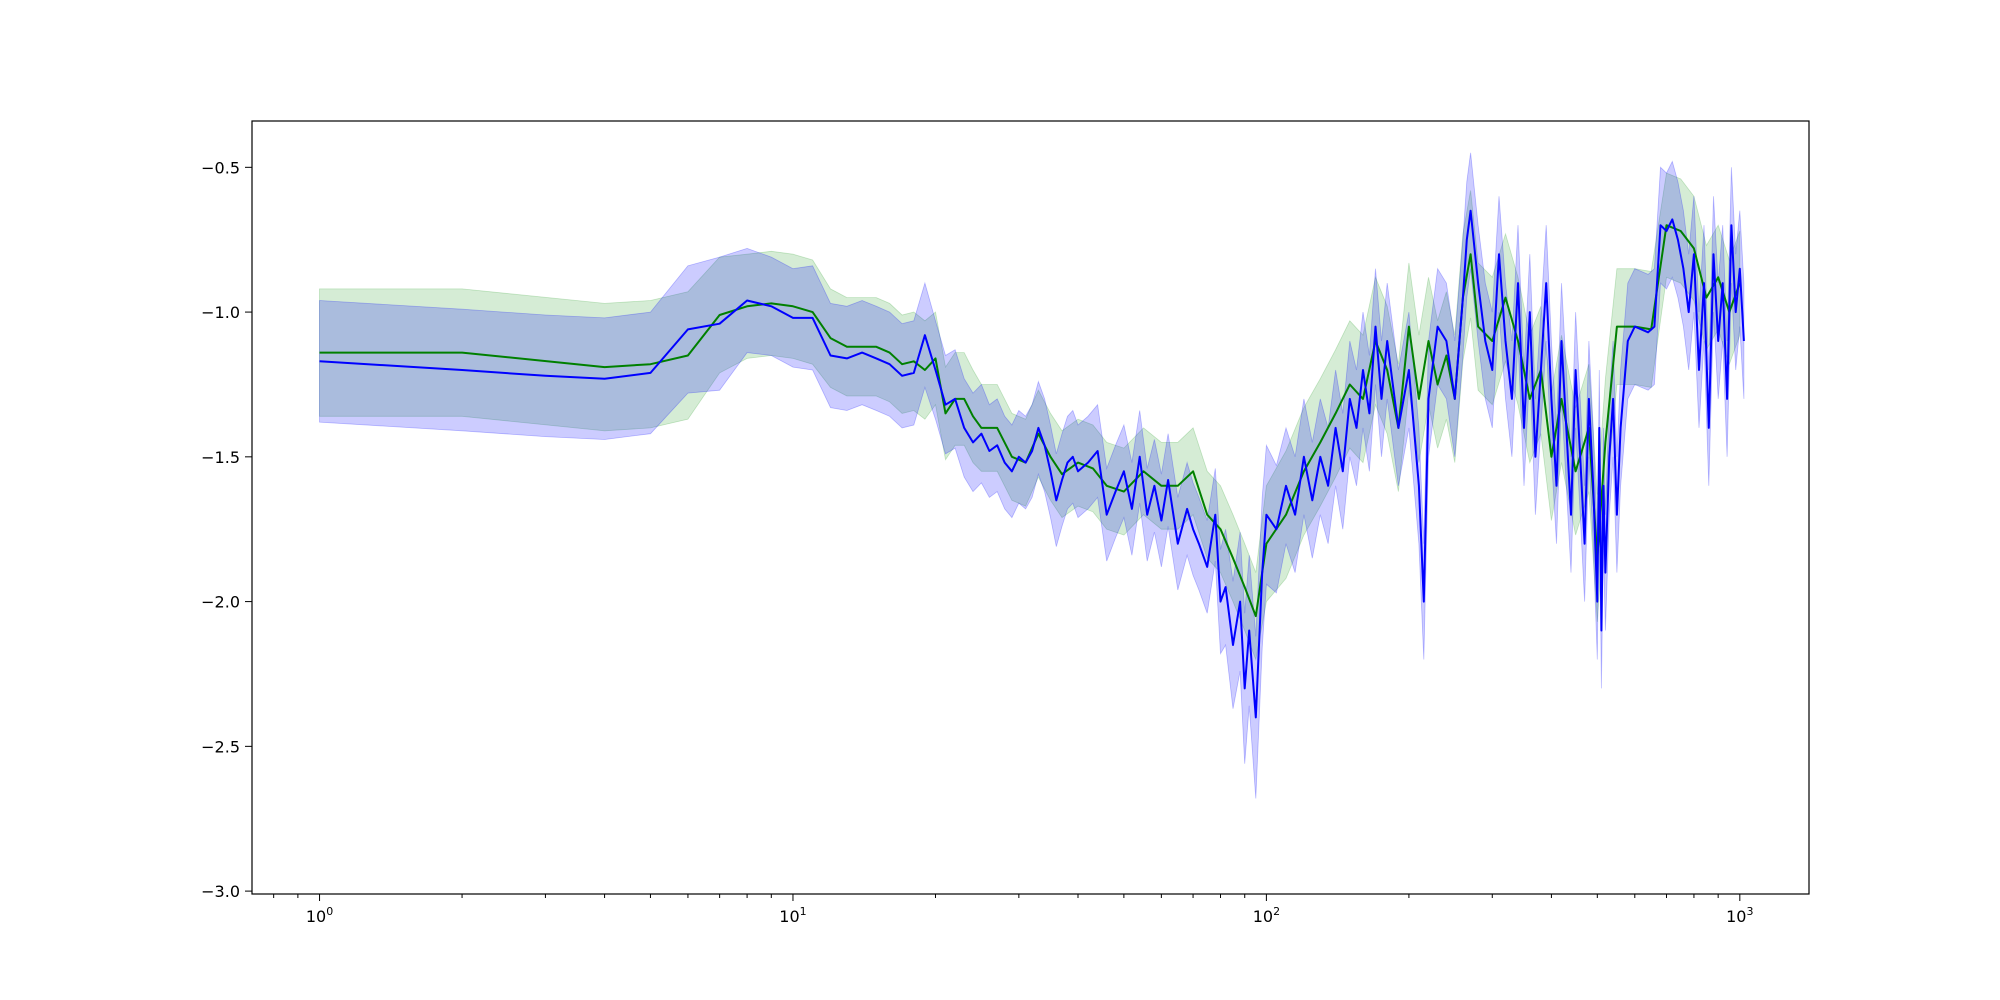 The height and width of the screenshot is (1000, 2000). What do you see at coordinates (220, 746) in the screenshot?
I see `y-tick-label: −2.5` at bounding box center [220, 746].